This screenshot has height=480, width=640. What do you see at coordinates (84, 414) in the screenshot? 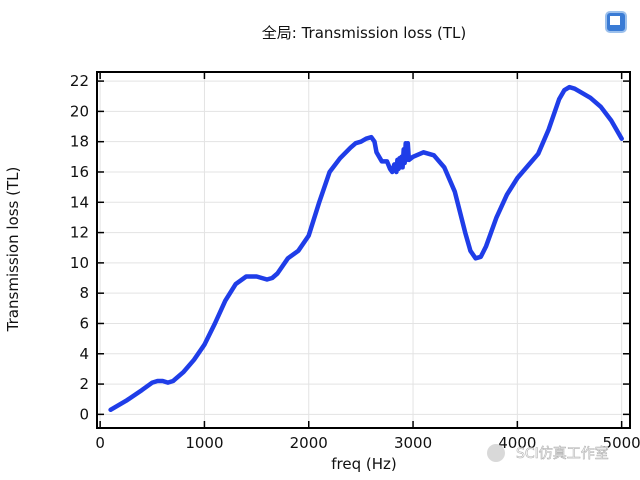
I see `y-tick-label: 0` at bounding box center [84, 414].